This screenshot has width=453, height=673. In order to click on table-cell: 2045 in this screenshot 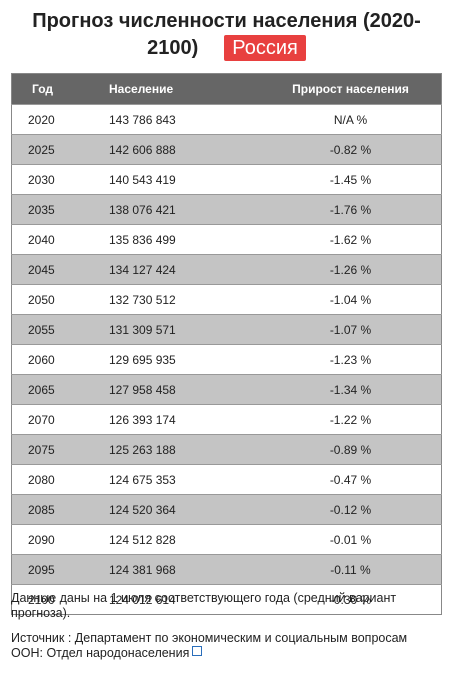, I will do `click(58, 269)`.